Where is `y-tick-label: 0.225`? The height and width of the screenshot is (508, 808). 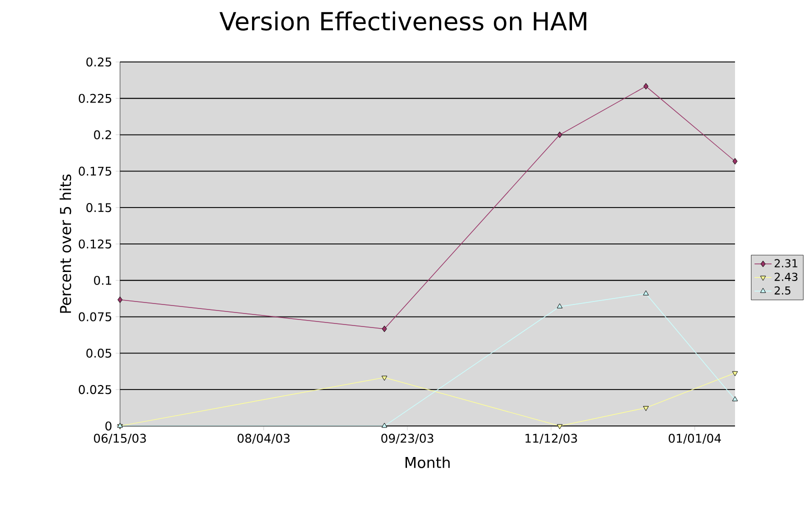
y-tick-label: 0.225 is located at coordinates (95, 98).